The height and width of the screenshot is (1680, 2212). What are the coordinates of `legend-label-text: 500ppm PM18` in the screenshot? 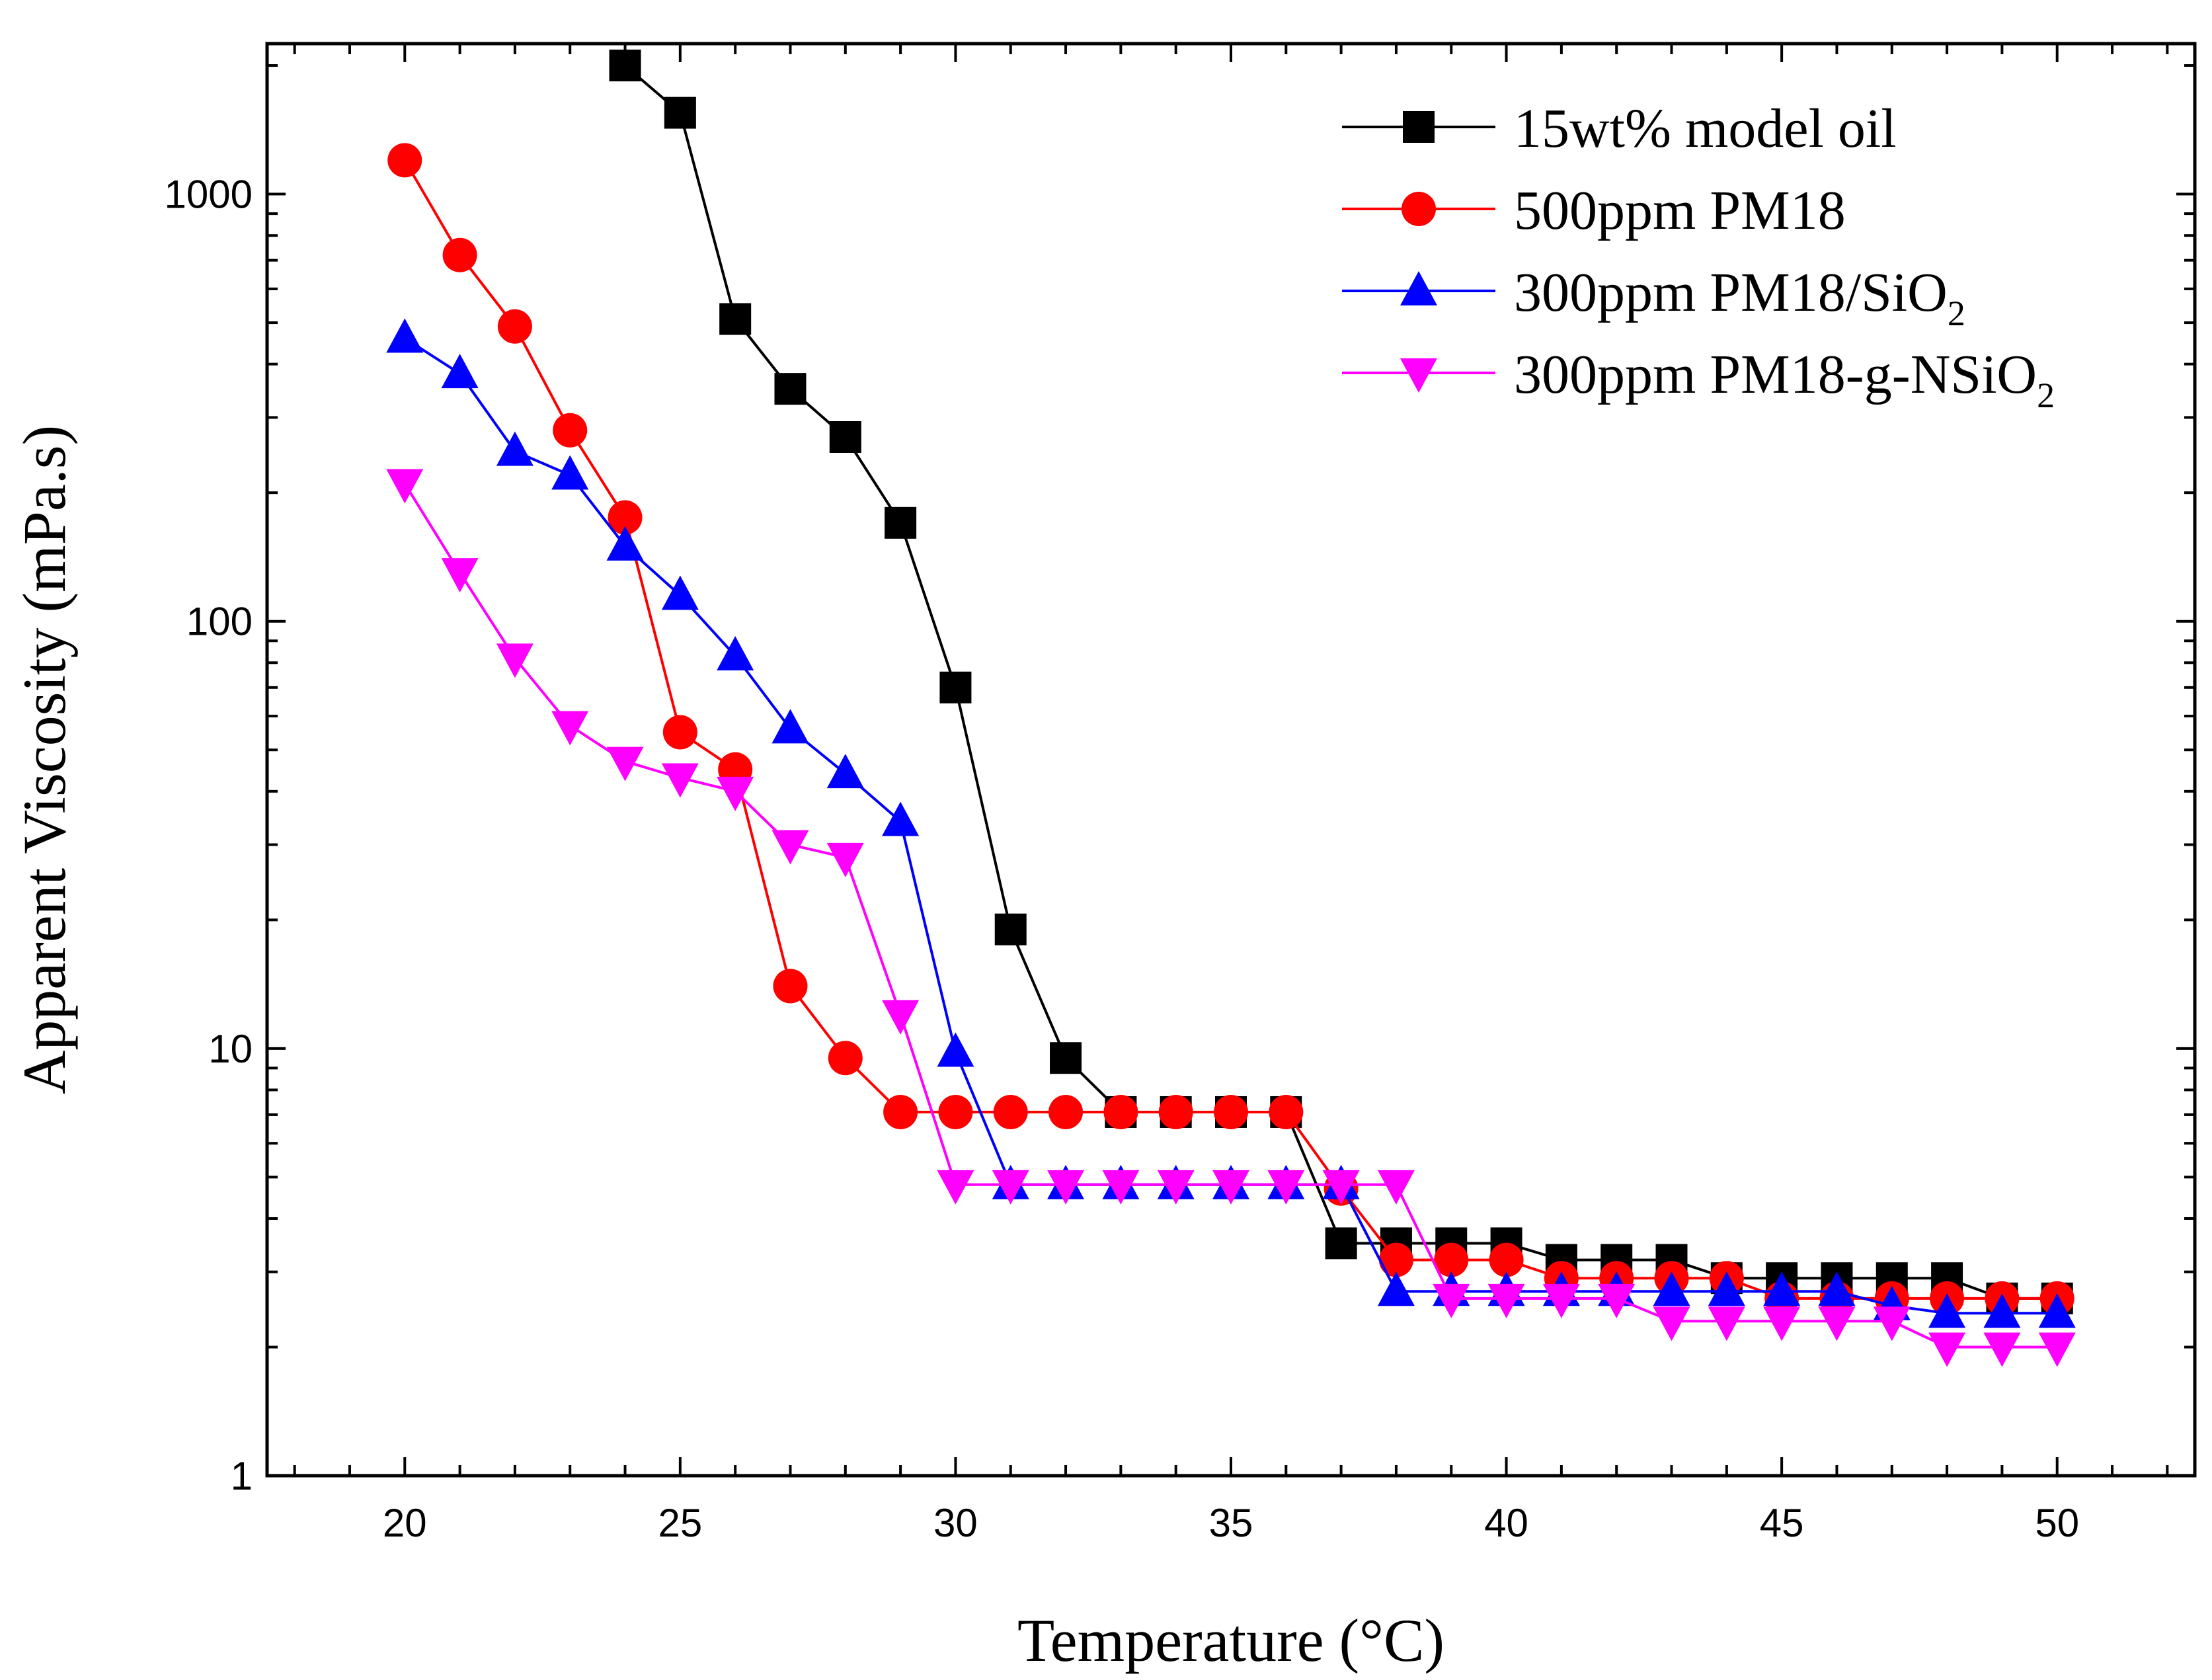 It's located at (1680, 210).